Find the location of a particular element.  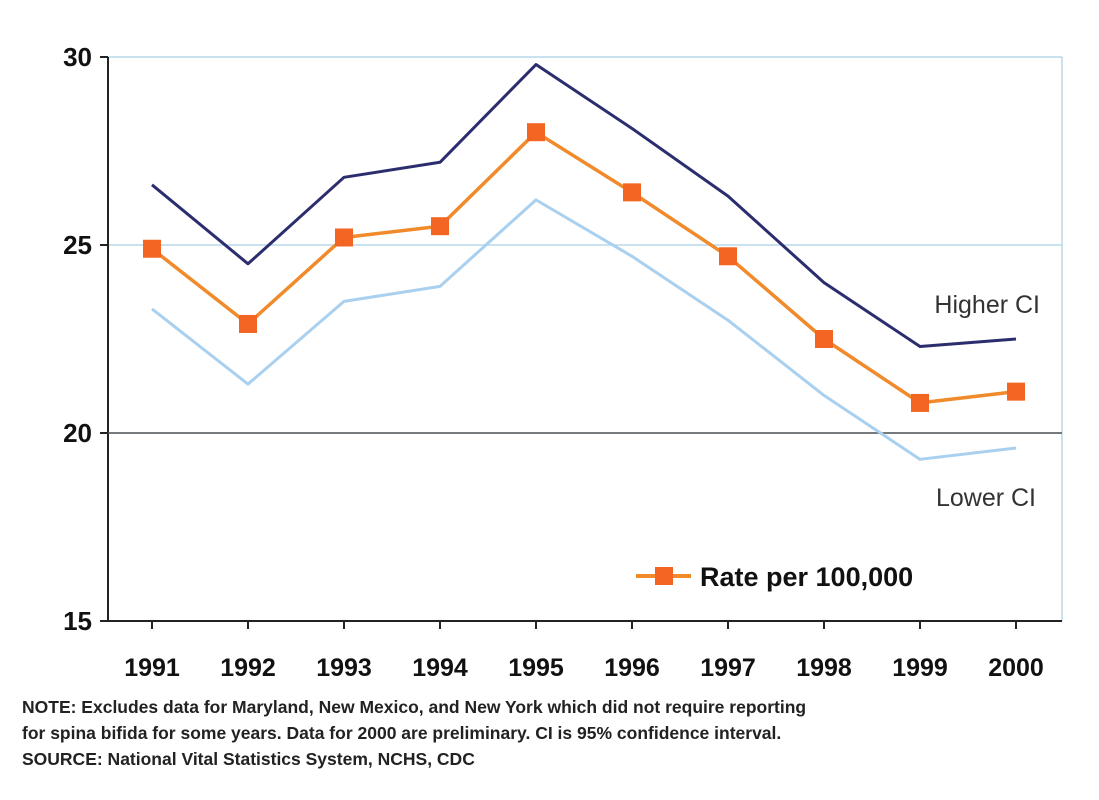

x-tick-label-1991: 1991 is located at coordinates (152, 668).